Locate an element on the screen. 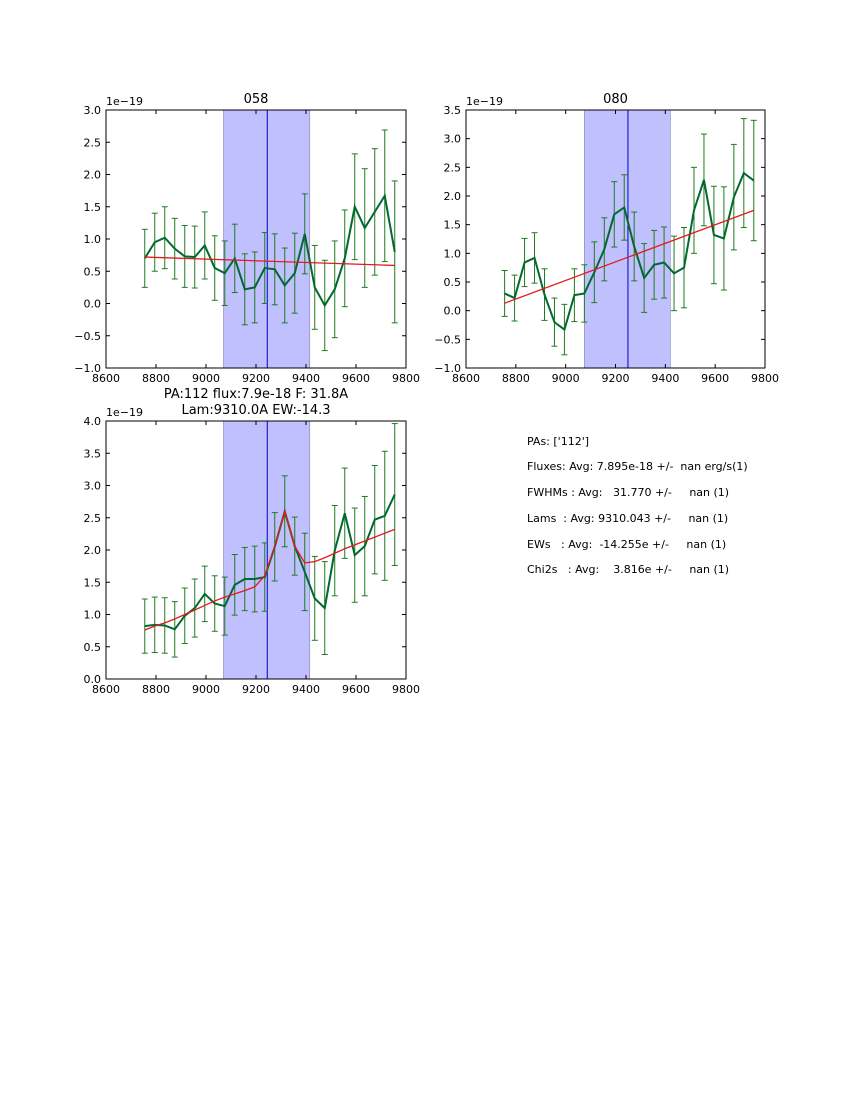 Image resolution: width=850 pixels, height=1100 pixels. info-fluxes: Fluxes: Avg: 7.895e-18 +/- nan erg/s(1) is located at coordinates (637, 466).